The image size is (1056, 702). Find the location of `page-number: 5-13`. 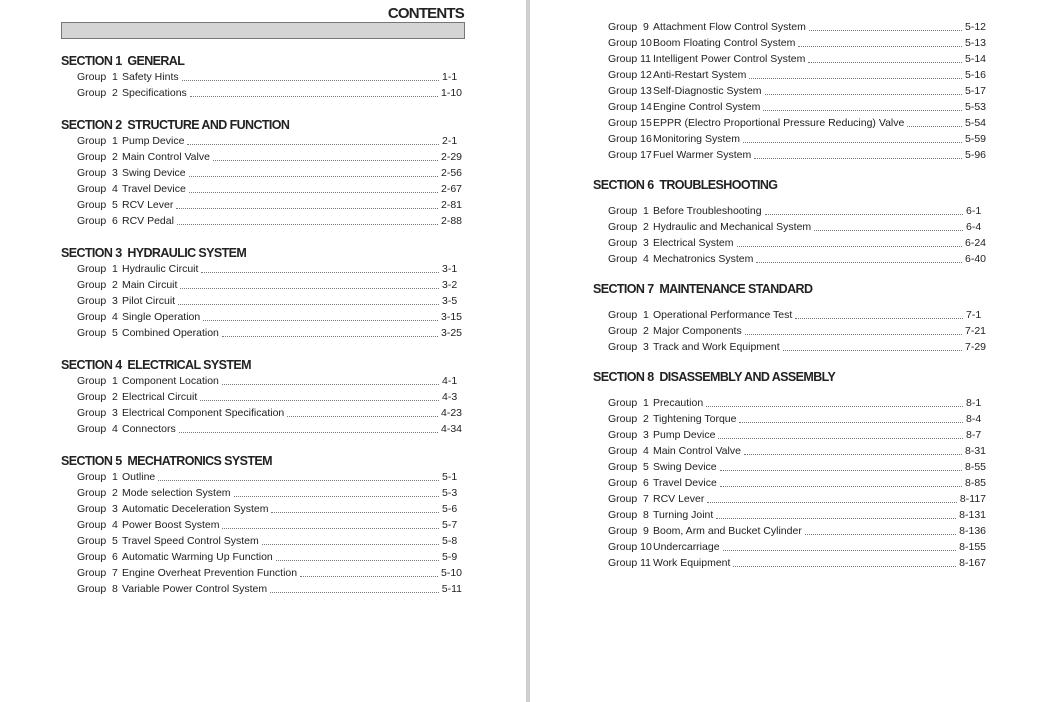

page-number: 5-13 is located at coordinates (975, 43).